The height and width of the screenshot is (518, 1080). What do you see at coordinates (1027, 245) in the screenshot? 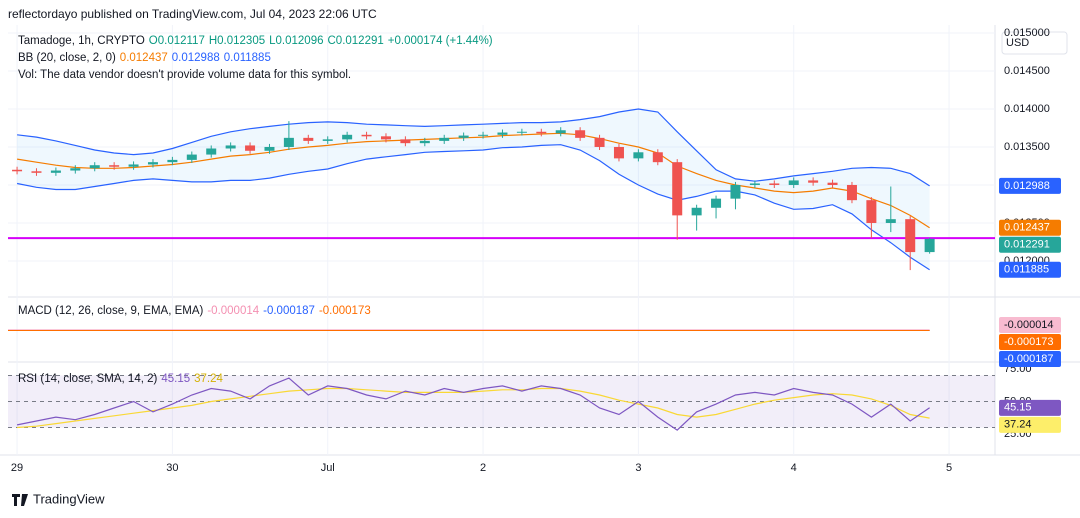
I see `price-badge-label: 0.012291` at bounding box center [1027, 245].